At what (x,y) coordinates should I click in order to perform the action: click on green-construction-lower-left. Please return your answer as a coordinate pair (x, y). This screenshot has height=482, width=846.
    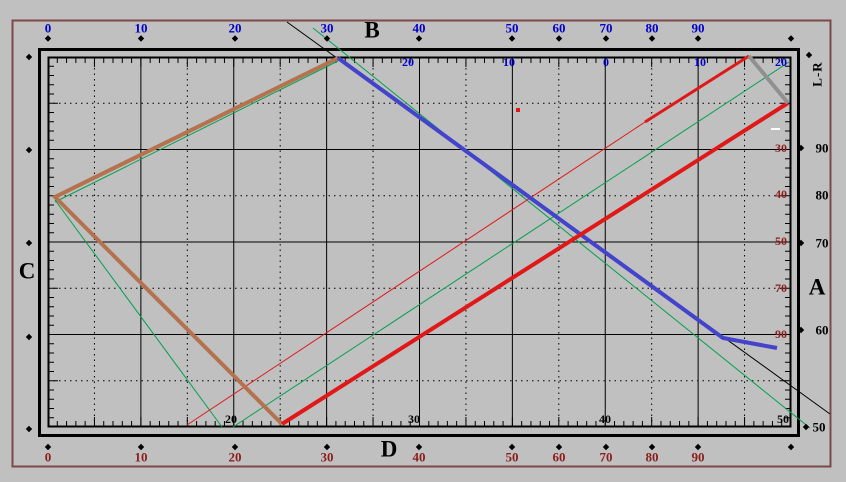
    Looking at the image, I should click on (138, 313).